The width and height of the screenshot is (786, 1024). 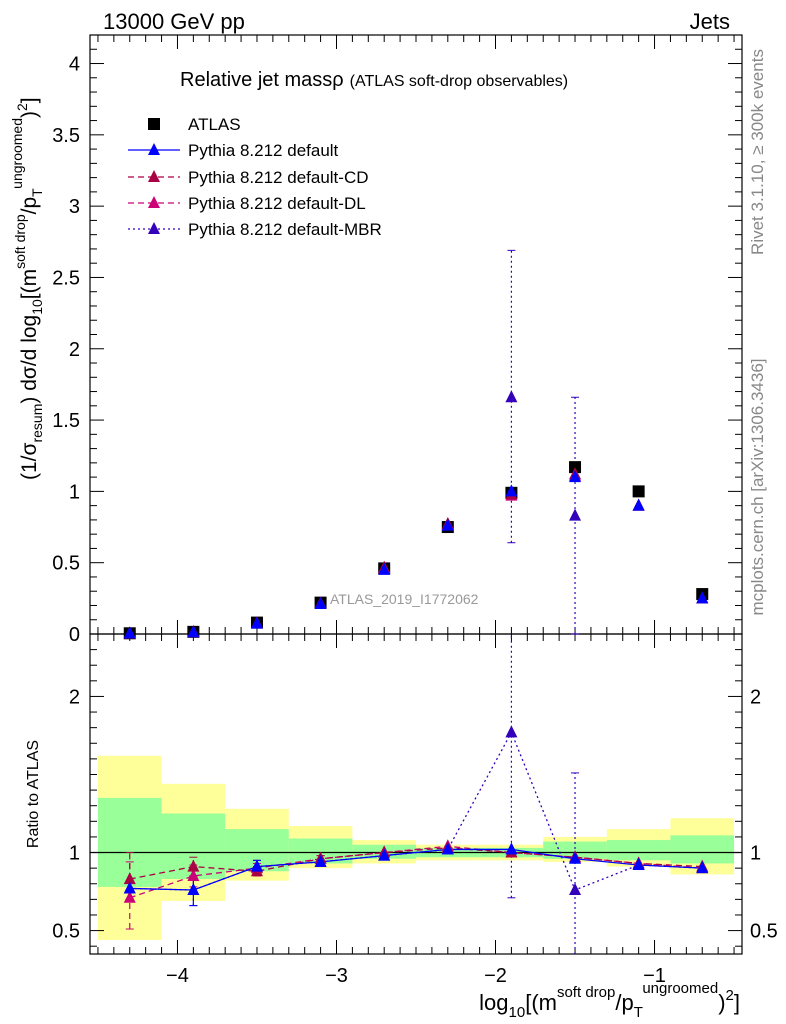 I want to click on ratio-line-default, so click(x=416, y=869).